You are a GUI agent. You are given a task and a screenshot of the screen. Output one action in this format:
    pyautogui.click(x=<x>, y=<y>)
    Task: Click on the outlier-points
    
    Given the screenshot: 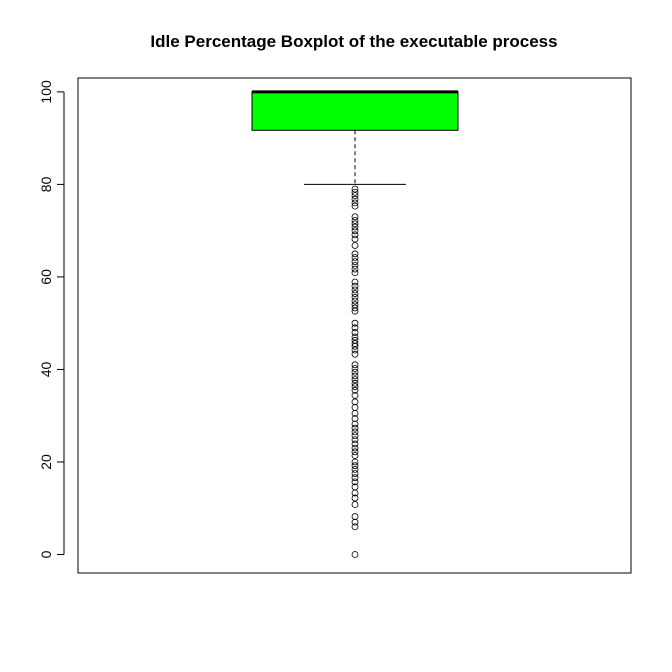 What is the action you would take?
    pyautogui.click(x=355, y=371)
    